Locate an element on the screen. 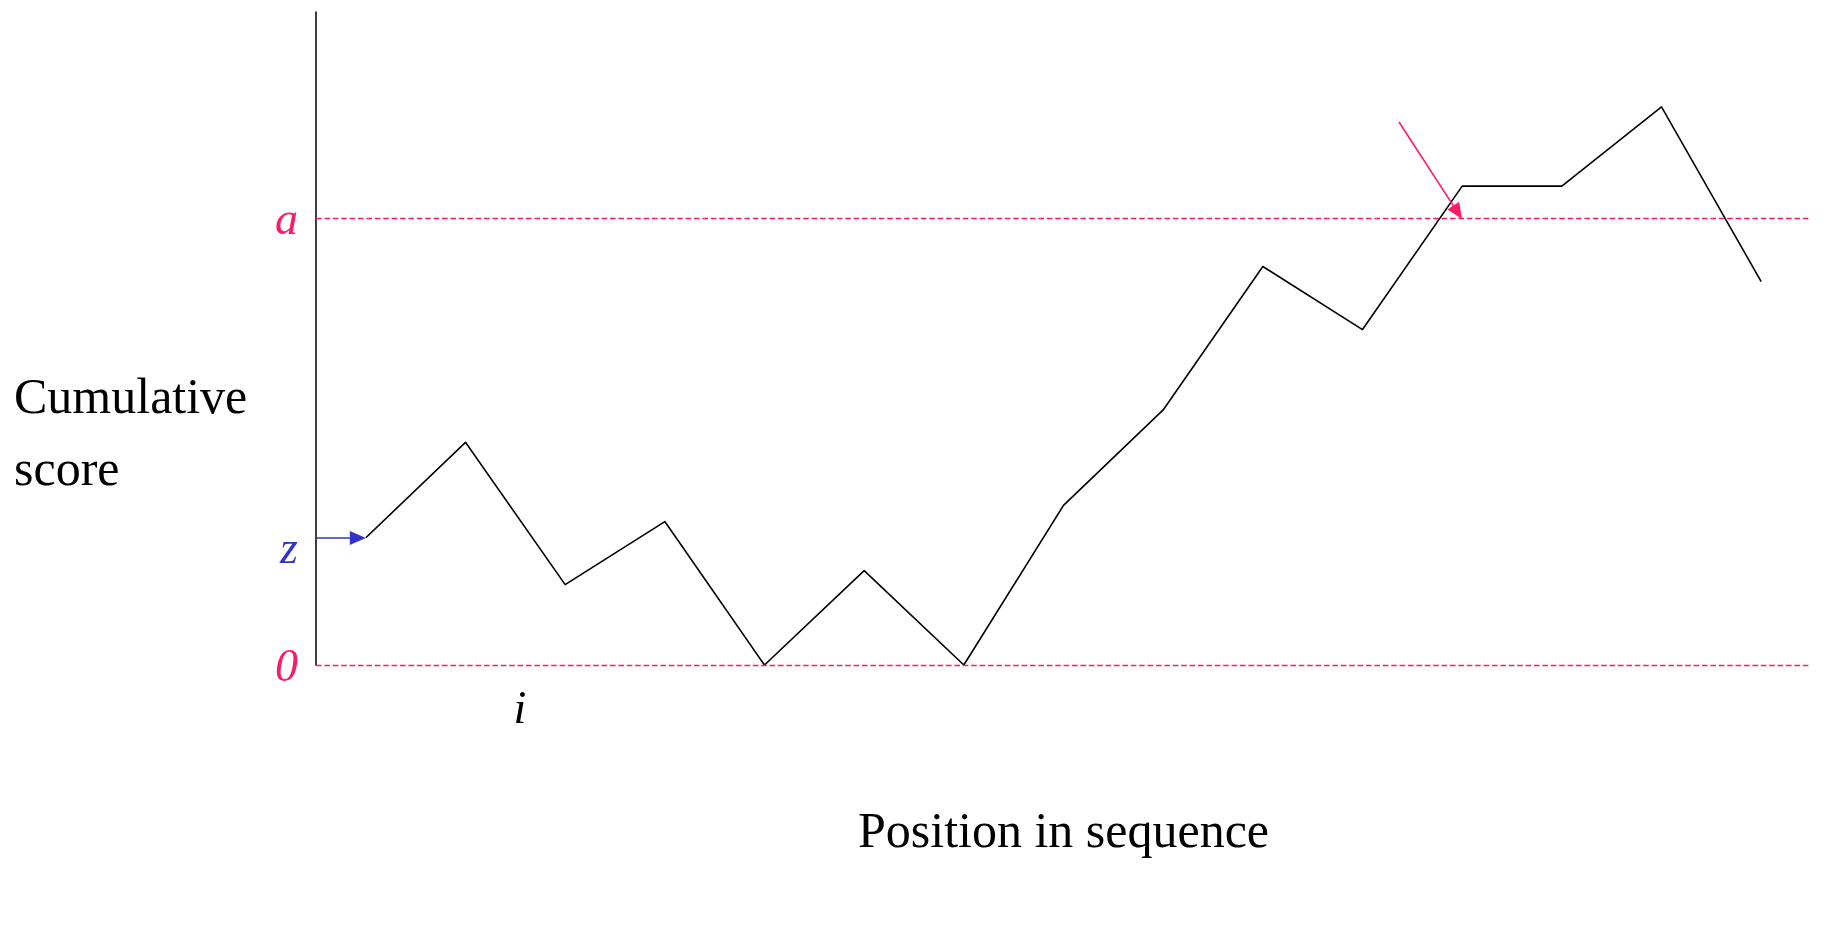 This screenshot has width=1831, height=934. text: i is located at coordinates (520, 707).